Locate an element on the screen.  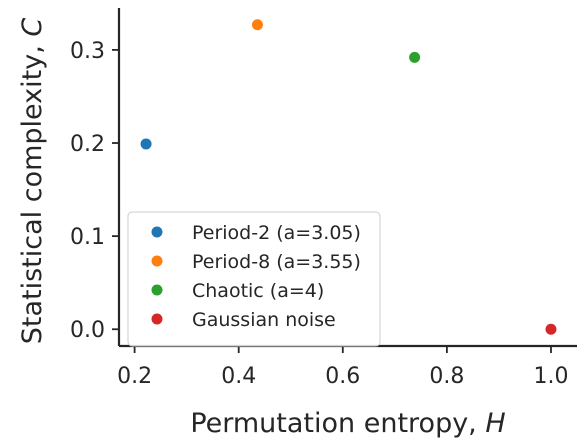
y-tick-label: 0.2 is located at coordinates (87, 144).